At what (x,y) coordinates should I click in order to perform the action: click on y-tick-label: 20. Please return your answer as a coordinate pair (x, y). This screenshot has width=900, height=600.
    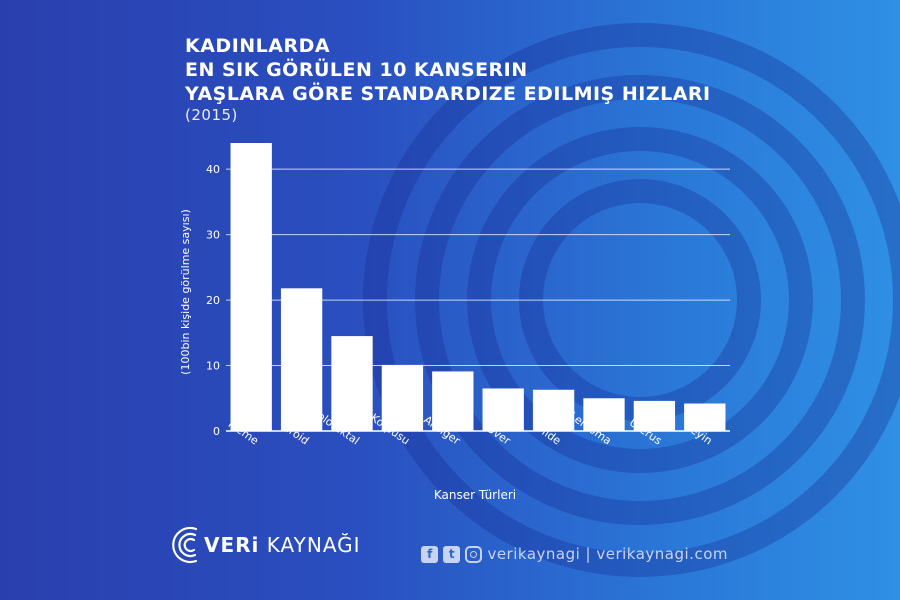
    Looking at the image, I should click on (213, 300).